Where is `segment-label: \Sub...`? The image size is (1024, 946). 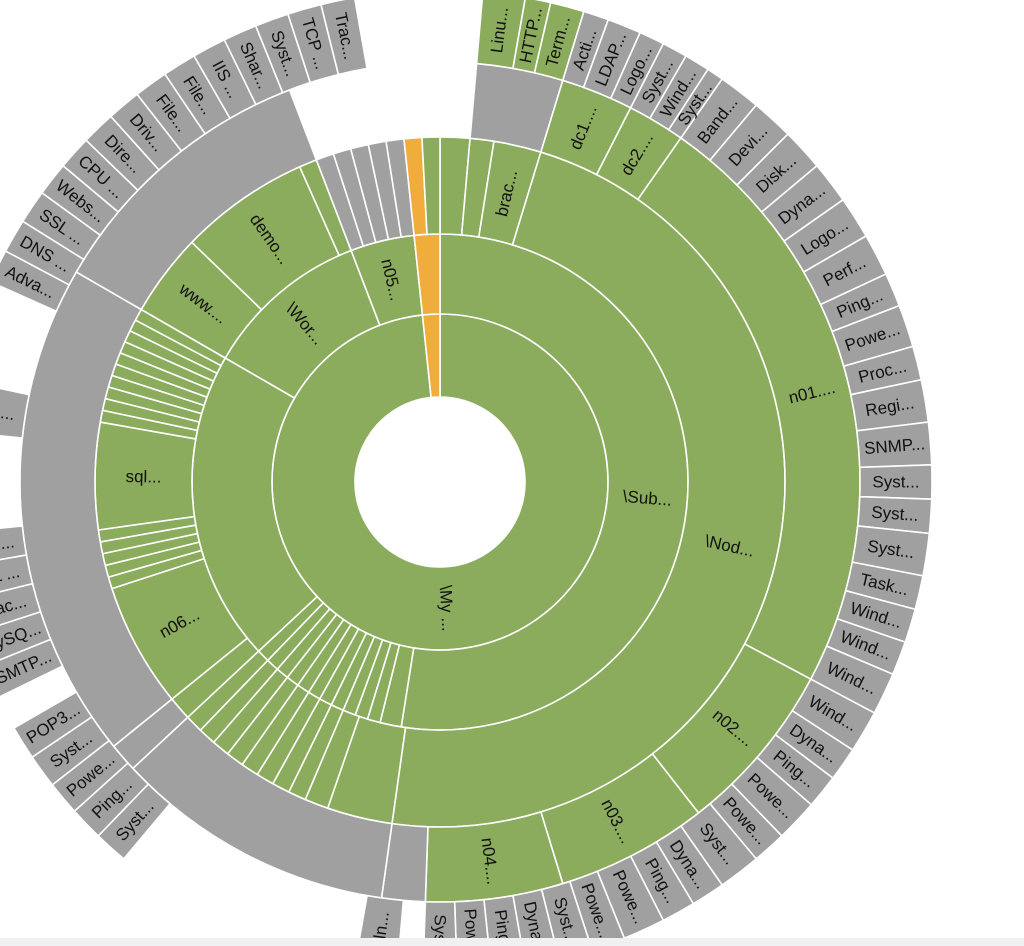
segment-label: \Sub... is located at coordinates (647, 498).